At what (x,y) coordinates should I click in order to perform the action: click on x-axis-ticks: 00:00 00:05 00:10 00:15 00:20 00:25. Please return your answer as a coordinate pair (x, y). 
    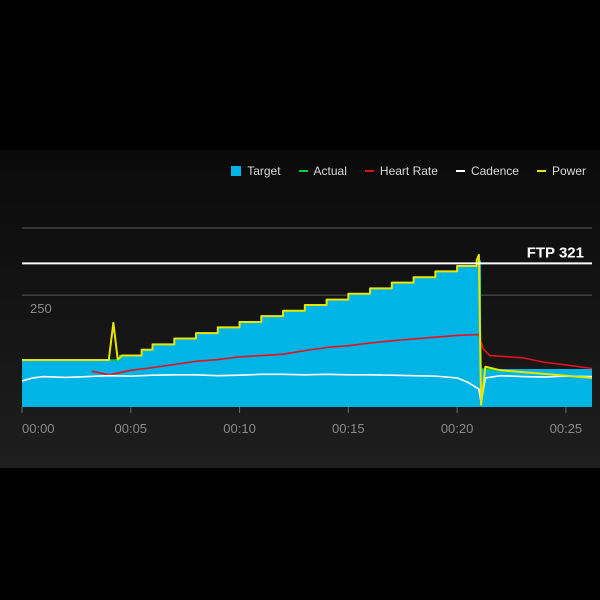
    Looking at the image, I should click on (302, 421).